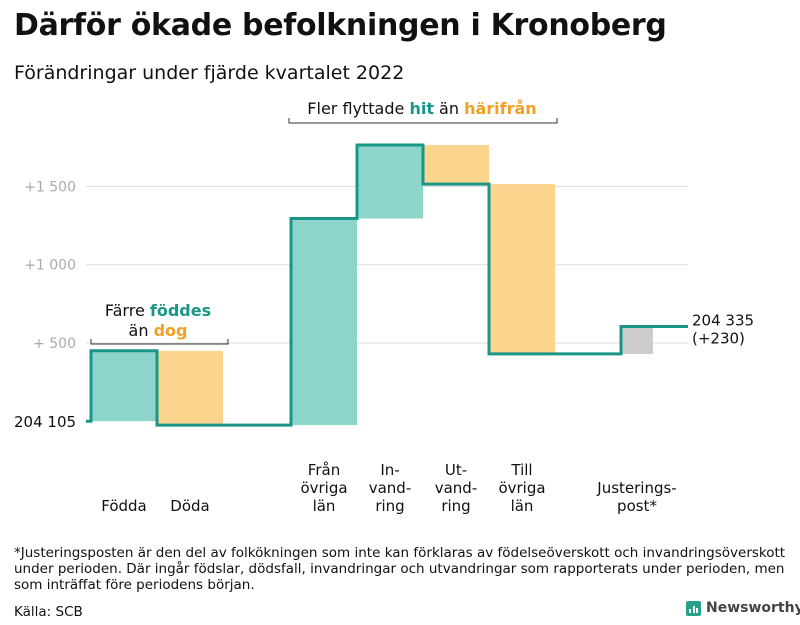  I want to click on category-label: Ut-, so click(456, 470).